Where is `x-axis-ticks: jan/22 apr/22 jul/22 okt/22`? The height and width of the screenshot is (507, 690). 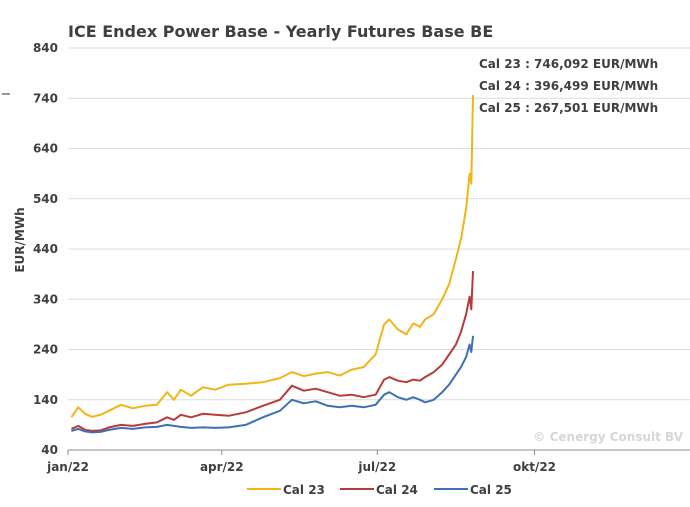
x-axis-ticks: jan/22 apr/22 jul/22 okt/22 is located at coordinates (301, 462).